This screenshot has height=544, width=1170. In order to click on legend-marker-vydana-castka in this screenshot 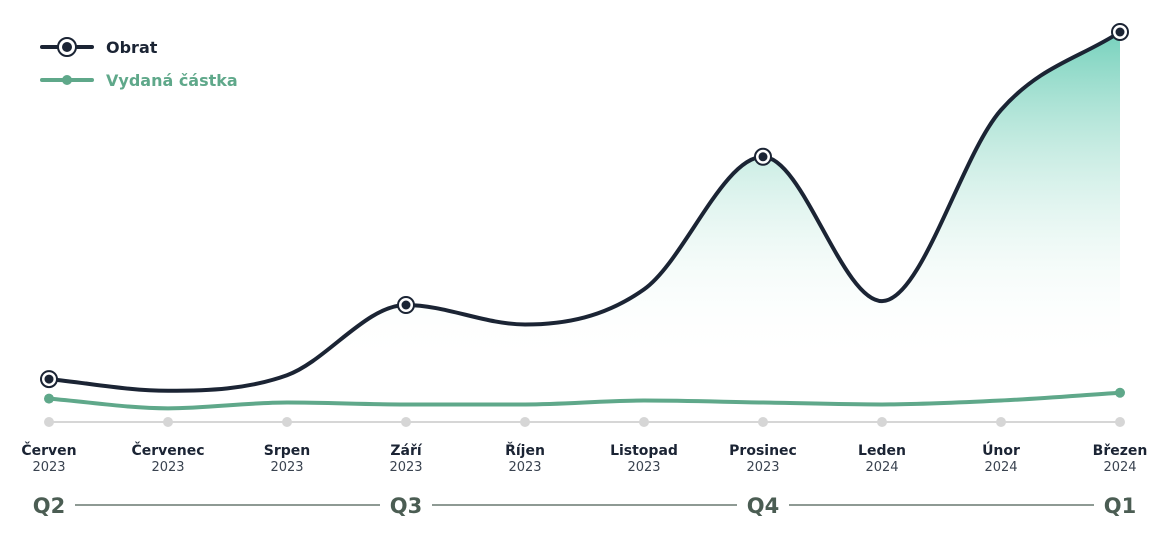, I will do `click(67, 80)`.